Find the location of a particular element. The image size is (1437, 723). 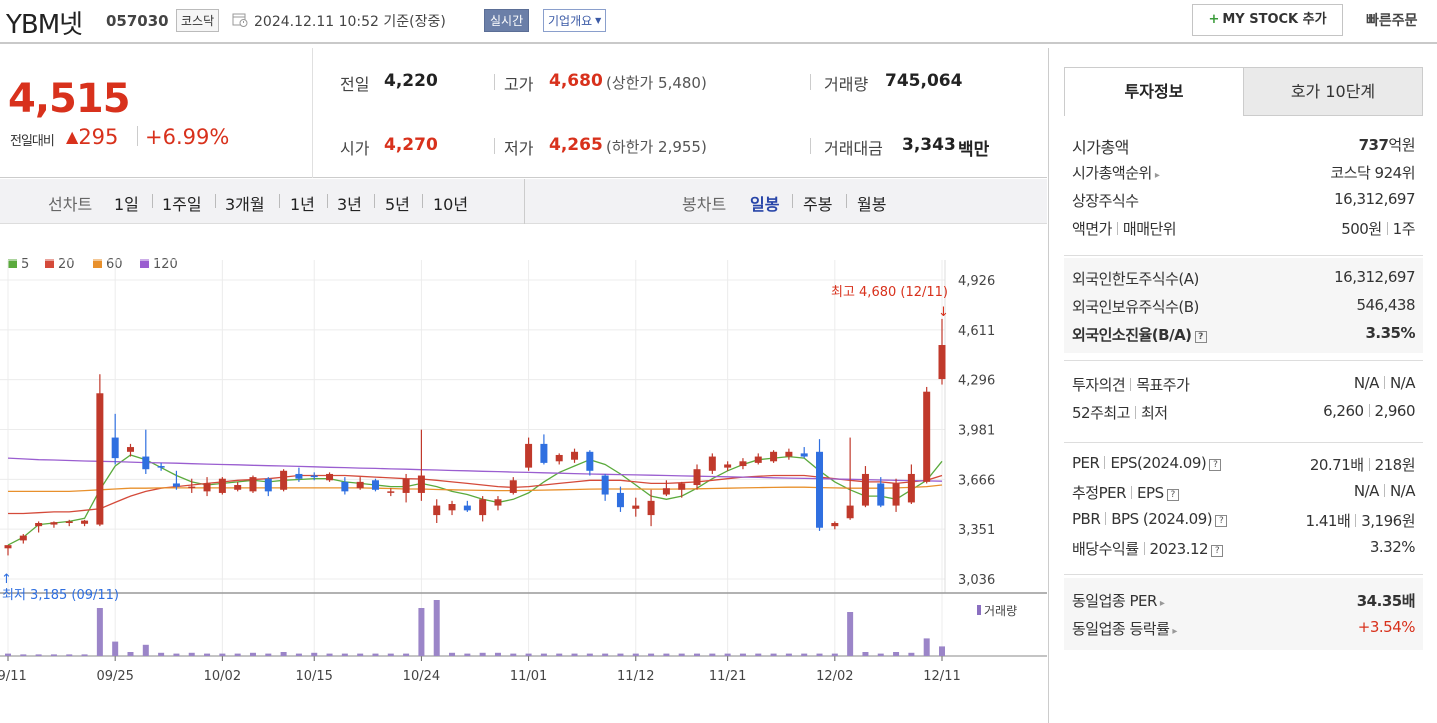

period-3m: 3개월 is located at coordinates (245, 204).